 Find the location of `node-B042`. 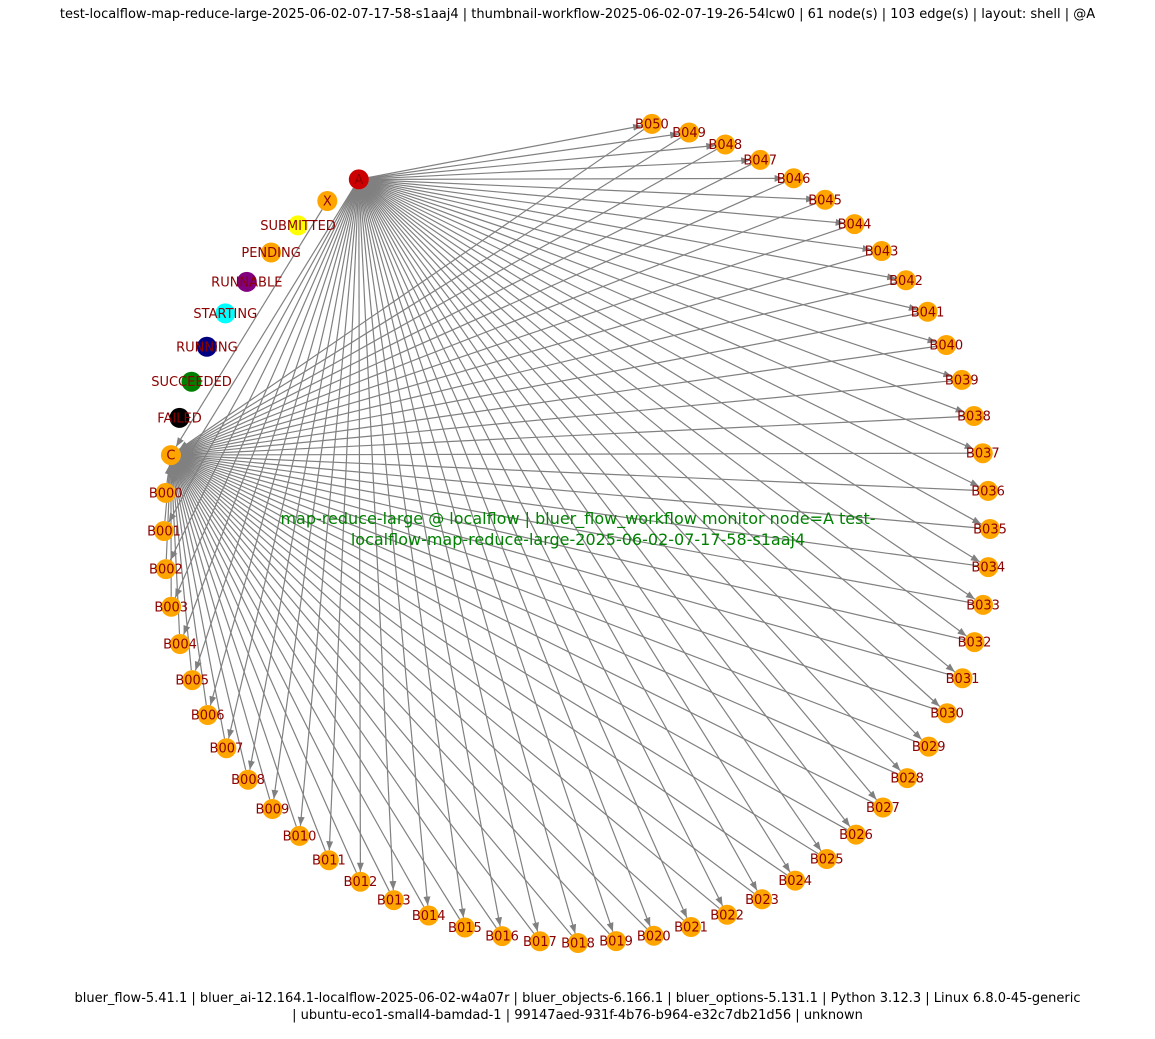

node-B042 is located at coordinates (906, 280).